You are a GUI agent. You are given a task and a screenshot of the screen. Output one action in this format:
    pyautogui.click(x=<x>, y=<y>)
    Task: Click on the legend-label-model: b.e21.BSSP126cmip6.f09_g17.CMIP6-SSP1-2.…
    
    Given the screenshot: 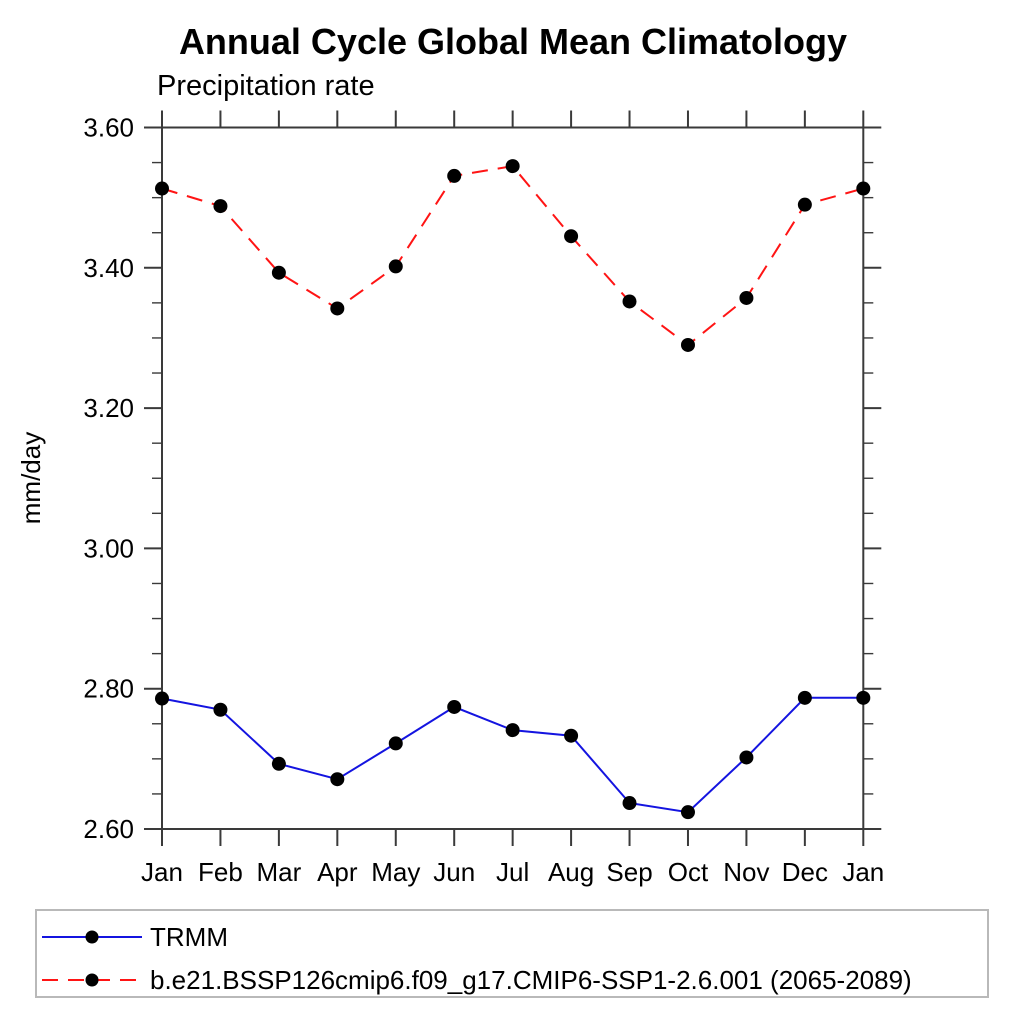 What is the action you would take?
    pyautogui.click(x=531, y=979)
    